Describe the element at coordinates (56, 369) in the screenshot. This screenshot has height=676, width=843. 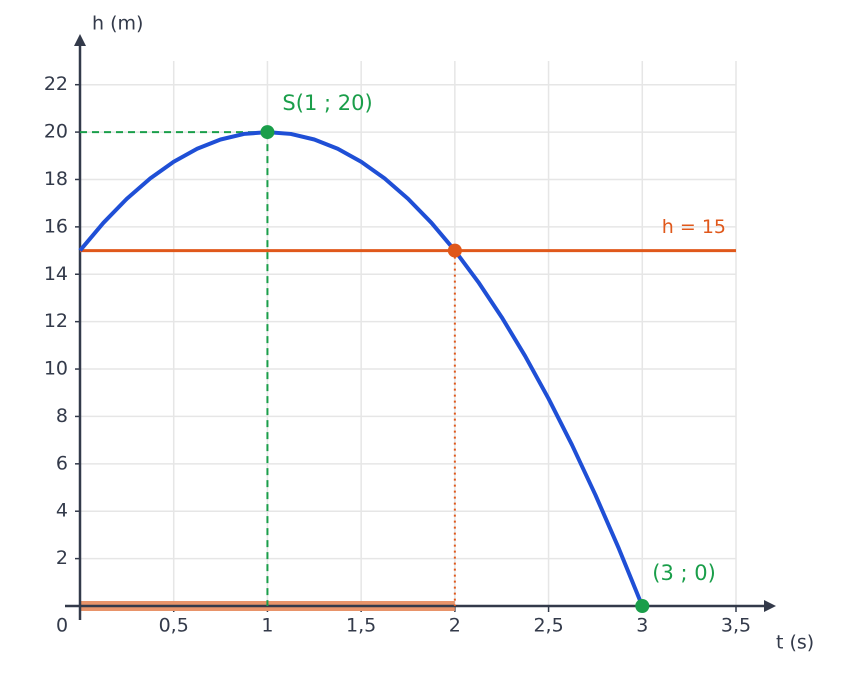
I see `y-tick-label: 10` at that location.